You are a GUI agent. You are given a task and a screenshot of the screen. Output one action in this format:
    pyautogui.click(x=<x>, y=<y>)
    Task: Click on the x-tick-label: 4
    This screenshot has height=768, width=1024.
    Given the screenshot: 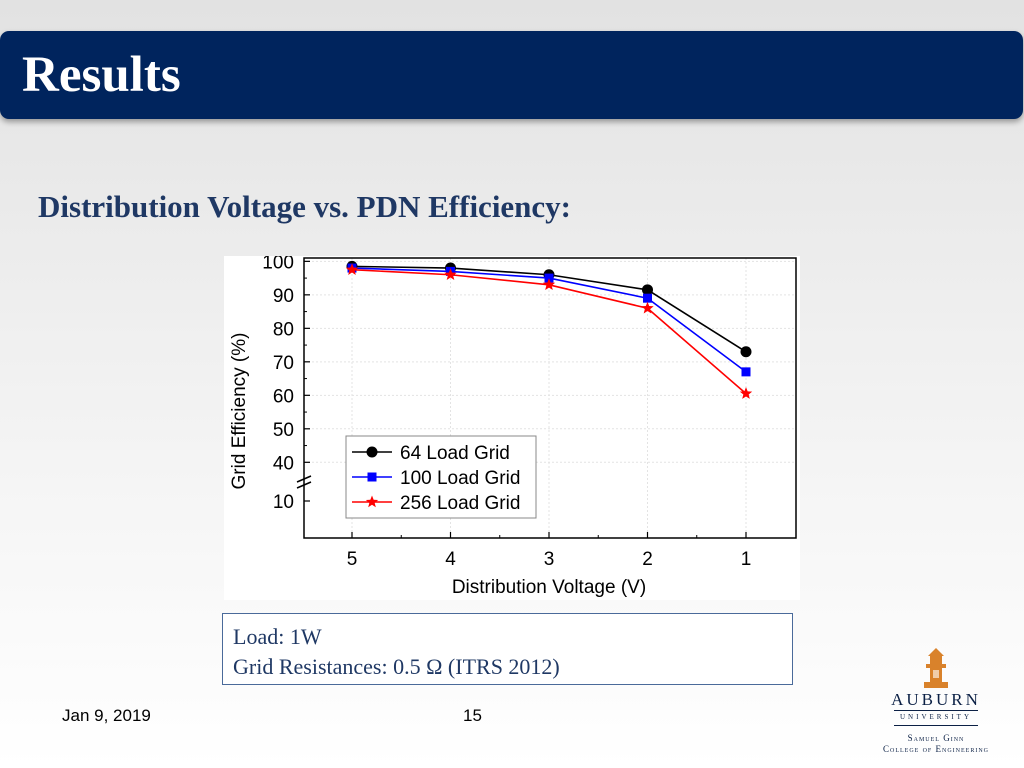 What is the action you would take?
    pyautogui.click(x=450, y=559)
    